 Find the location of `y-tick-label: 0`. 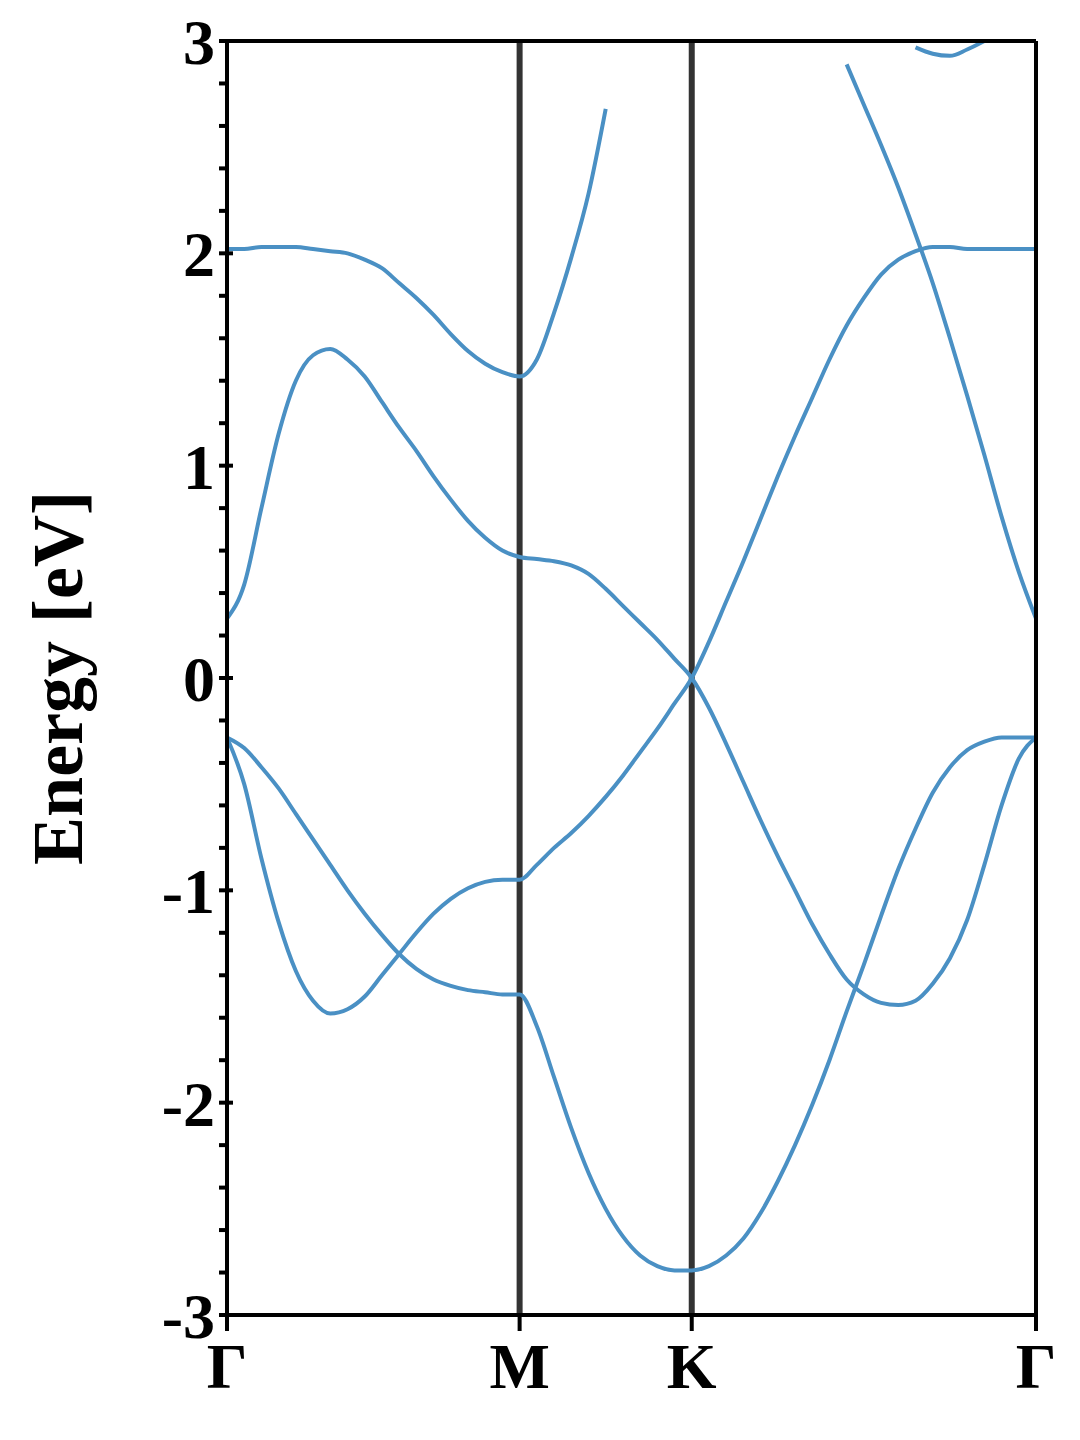

y-tick-label: 0 is located at coordinates (199, 680).